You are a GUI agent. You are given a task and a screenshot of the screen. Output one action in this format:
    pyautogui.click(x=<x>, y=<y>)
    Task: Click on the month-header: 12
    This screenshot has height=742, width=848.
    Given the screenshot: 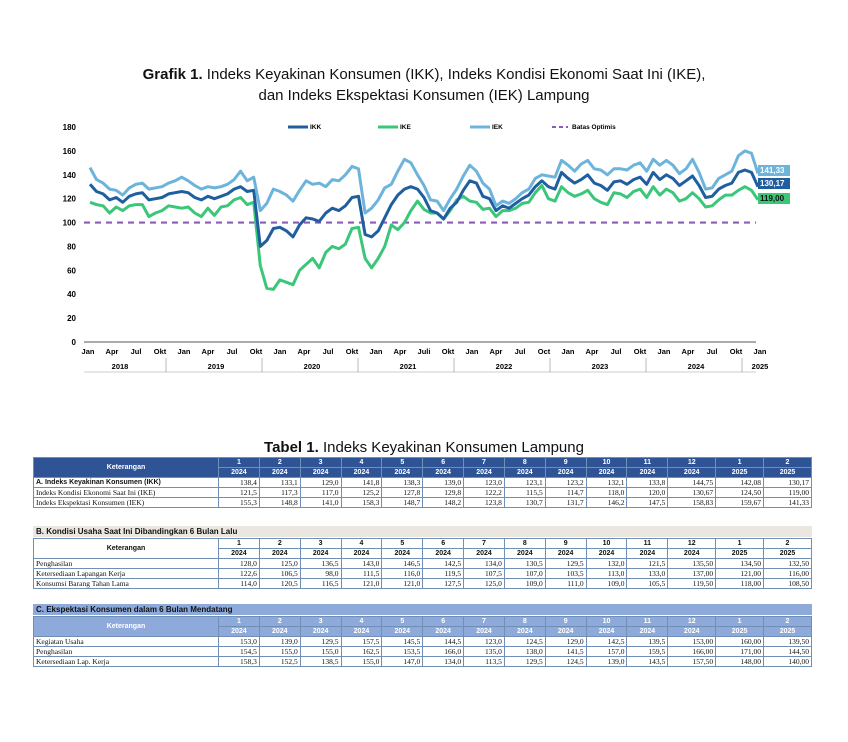 What is the action you would take?
    pyautogui.click(x=692, y=462)
    